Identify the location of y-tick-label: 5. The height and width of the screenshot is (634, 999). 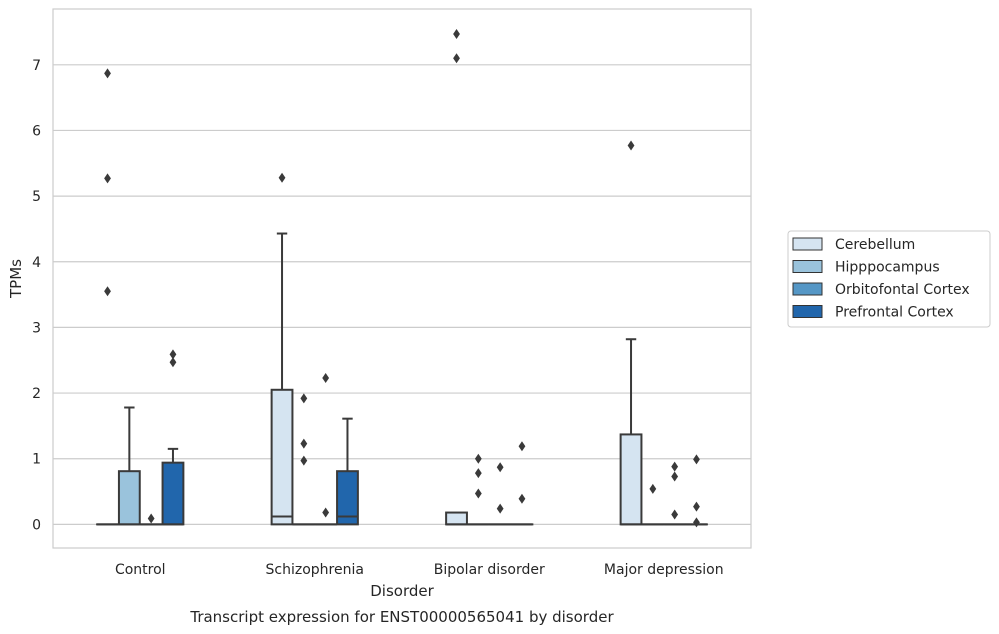
(36, 197).